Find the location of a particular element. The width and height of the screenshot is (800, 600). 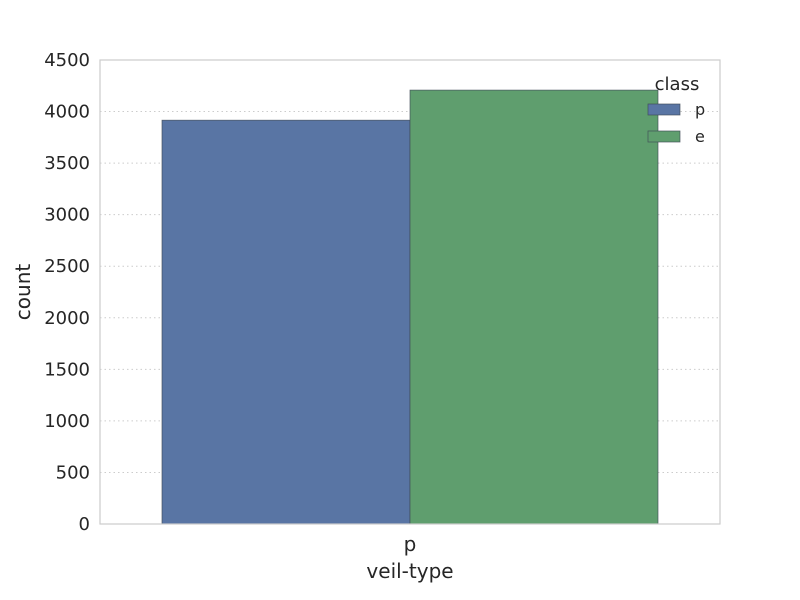

y-tick-label: 3000 is located at coordinates (67, 215).